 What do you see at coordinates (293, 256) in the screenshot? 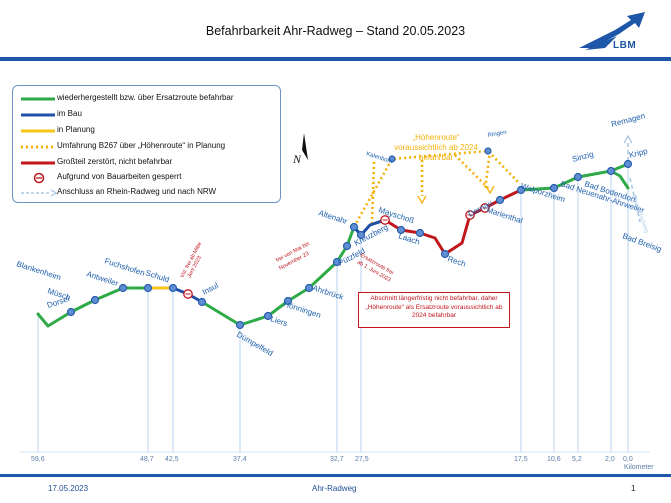
I see `note-frei-mai-nov: frei von Mai bis November 23` at bounding box center [293, 256].